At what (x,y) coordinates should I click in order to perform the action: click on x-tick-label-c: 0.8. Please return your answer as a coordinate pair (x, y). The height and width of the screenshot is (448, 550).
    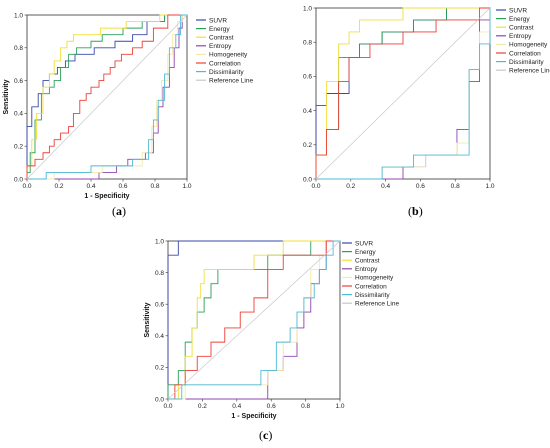
    Looking at the image, I should click on (305, 406).